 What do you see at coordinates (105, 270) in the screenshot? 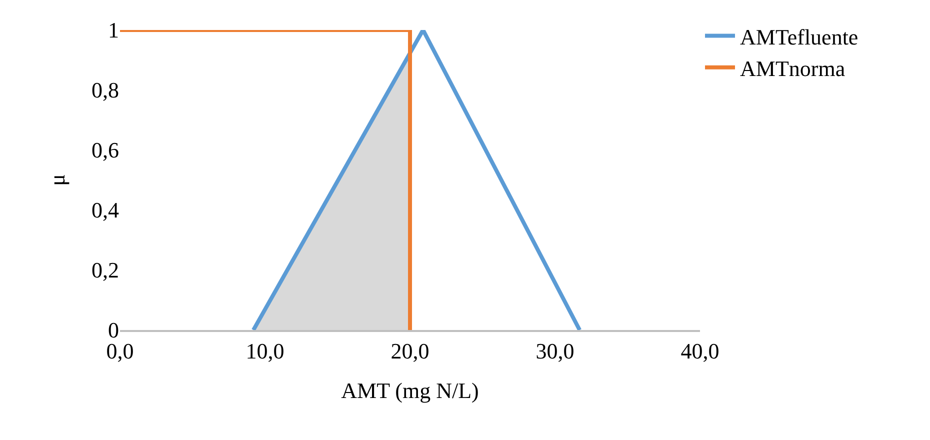
I see `y-tick-label: 0,2` at bounding box center [105, 270].